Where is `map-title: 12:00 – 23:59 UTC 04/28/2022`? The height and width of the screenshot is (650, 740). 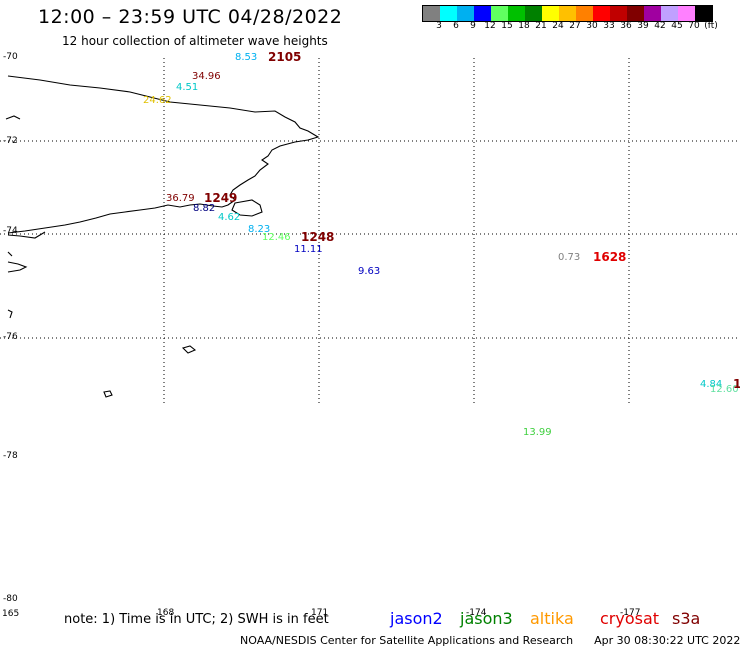 map-title: 12:00 – 23:59 UTC 04/28/2022 is located at coordinates (190, 17).